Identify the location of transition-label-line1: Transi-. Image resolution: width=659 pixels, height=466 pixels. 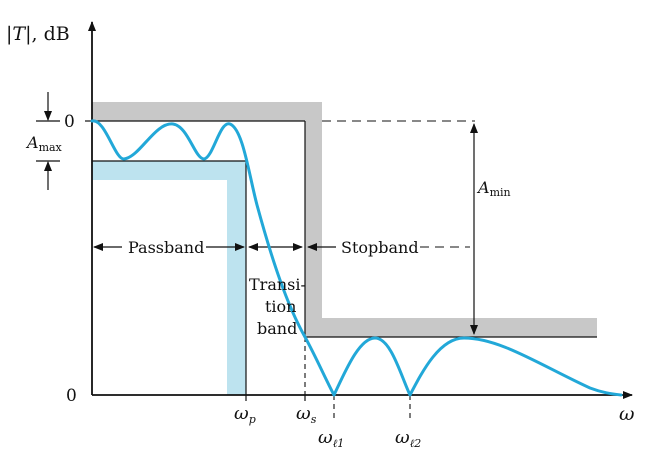
(277, 284).